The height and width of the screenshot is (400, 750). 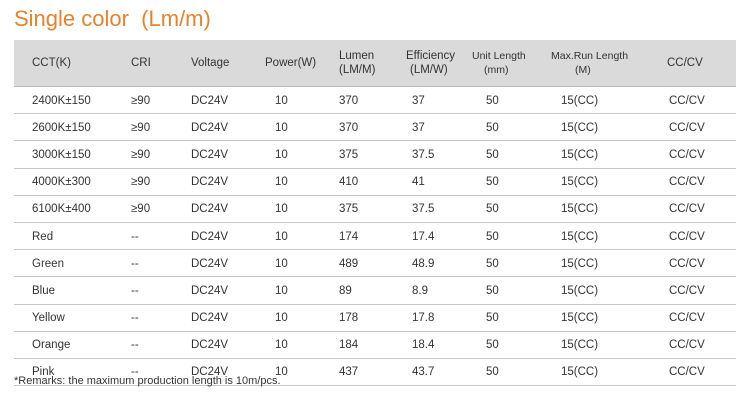 What do you see at coordinates (361, 154) in the screenshot?
I see `cell-lumen: 375` at bounding box center [361, 154].